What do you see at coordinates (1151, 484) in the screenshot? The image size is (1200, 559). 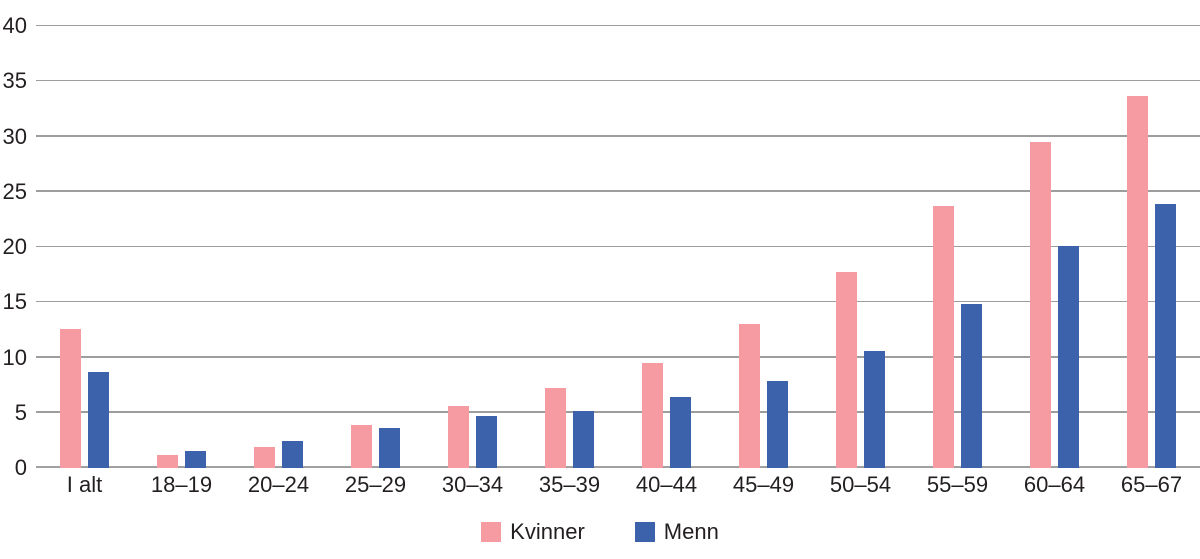 I see `x-tick-label-65–67: 65–67` at bounding box center [1151, 484].